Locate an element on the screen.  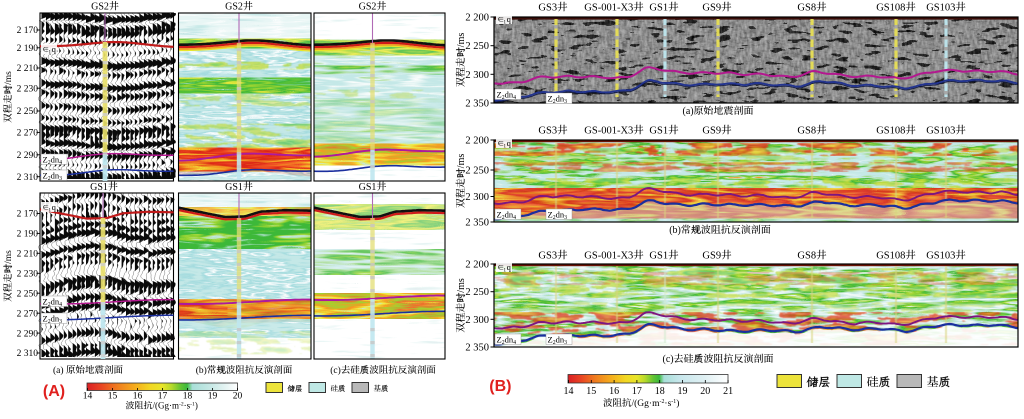
svg-text: (B) is located at coordinates (500, 386).